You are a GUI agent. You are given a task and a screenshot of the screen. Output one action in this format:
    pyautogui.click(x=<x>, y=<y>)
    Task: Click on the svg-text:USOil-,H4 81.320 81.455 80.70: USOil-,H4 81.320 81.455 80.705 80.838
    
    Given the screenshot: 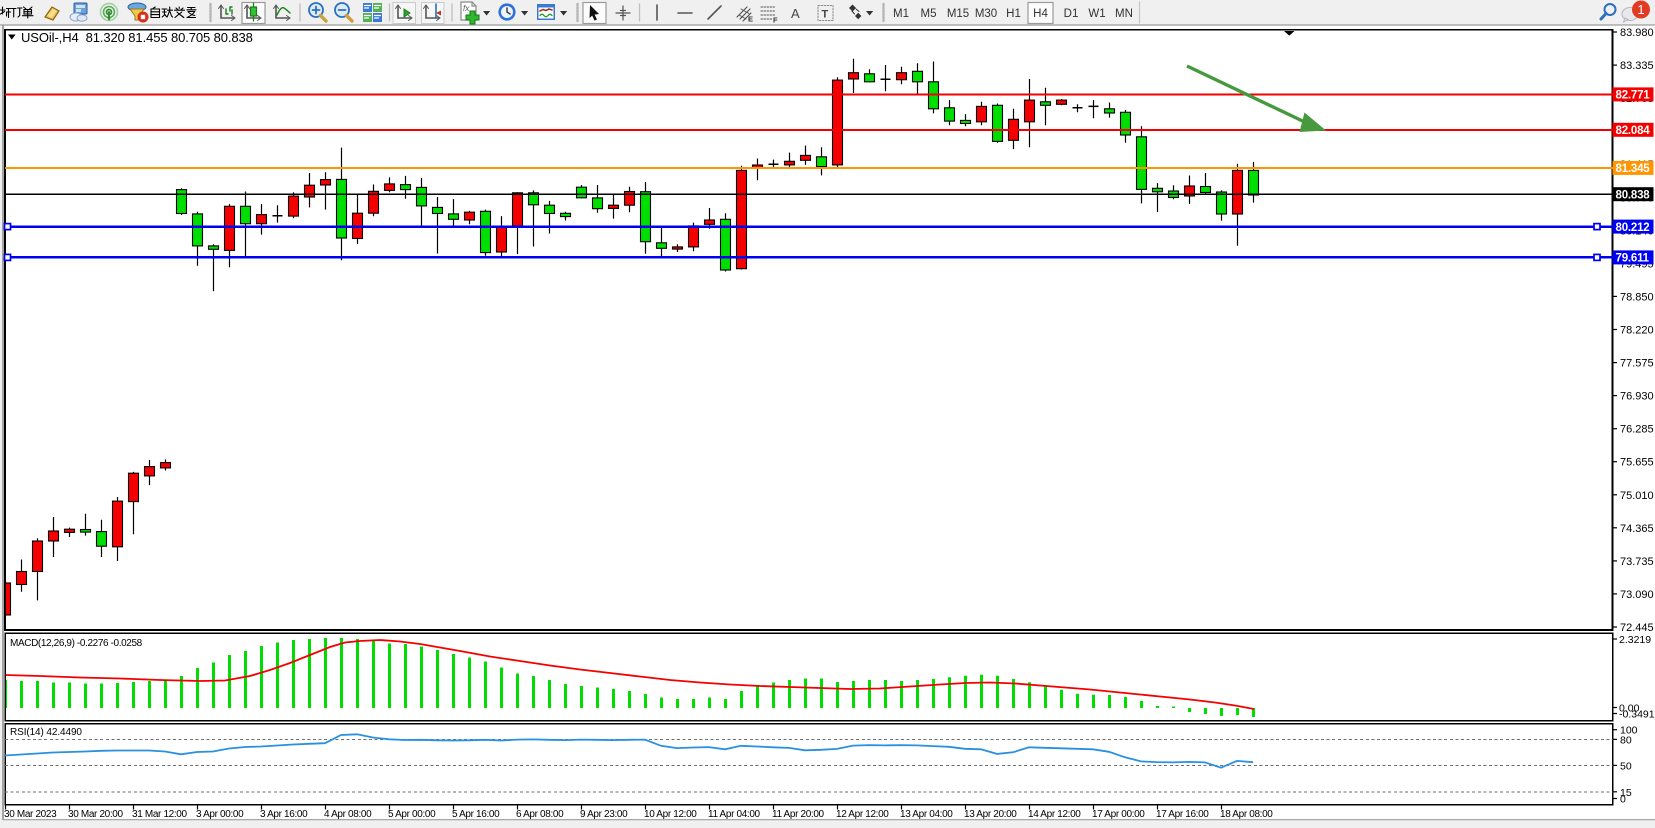 What is the action you would take?
    pyautogui.click(x=137, y=37)
    